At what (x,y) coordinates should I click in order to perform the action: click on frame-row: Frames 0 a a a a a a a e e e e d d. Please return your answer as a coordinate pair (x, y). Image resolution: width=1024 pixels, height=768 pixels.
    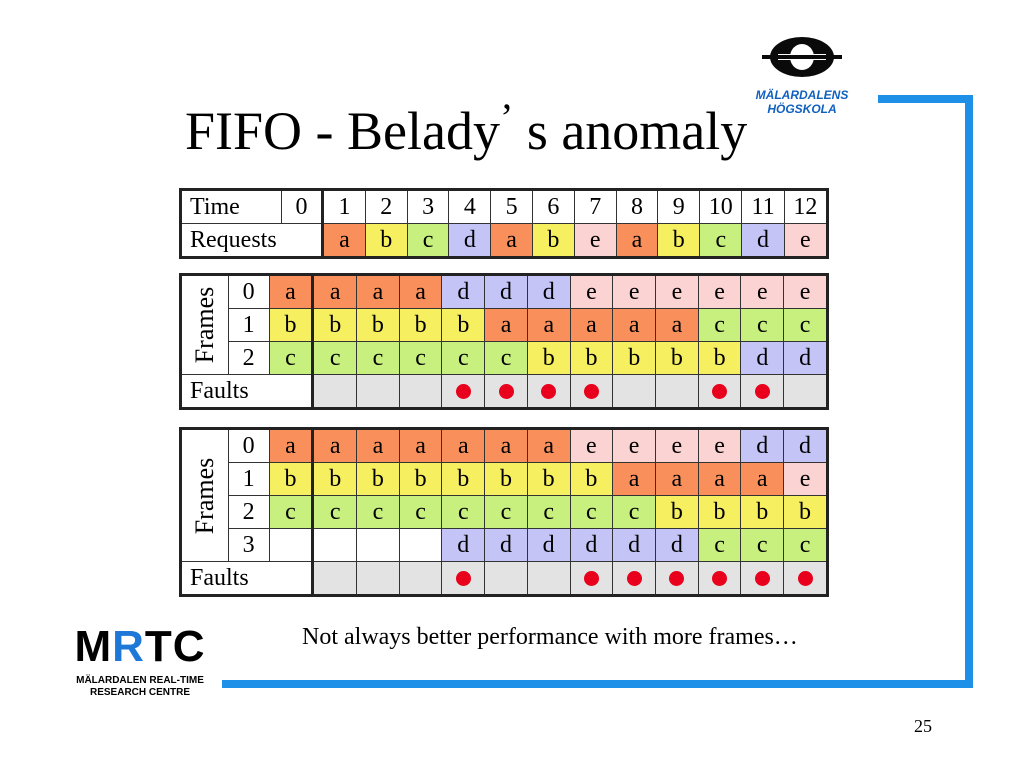
    Looking at the image, I should click on (504, 495).